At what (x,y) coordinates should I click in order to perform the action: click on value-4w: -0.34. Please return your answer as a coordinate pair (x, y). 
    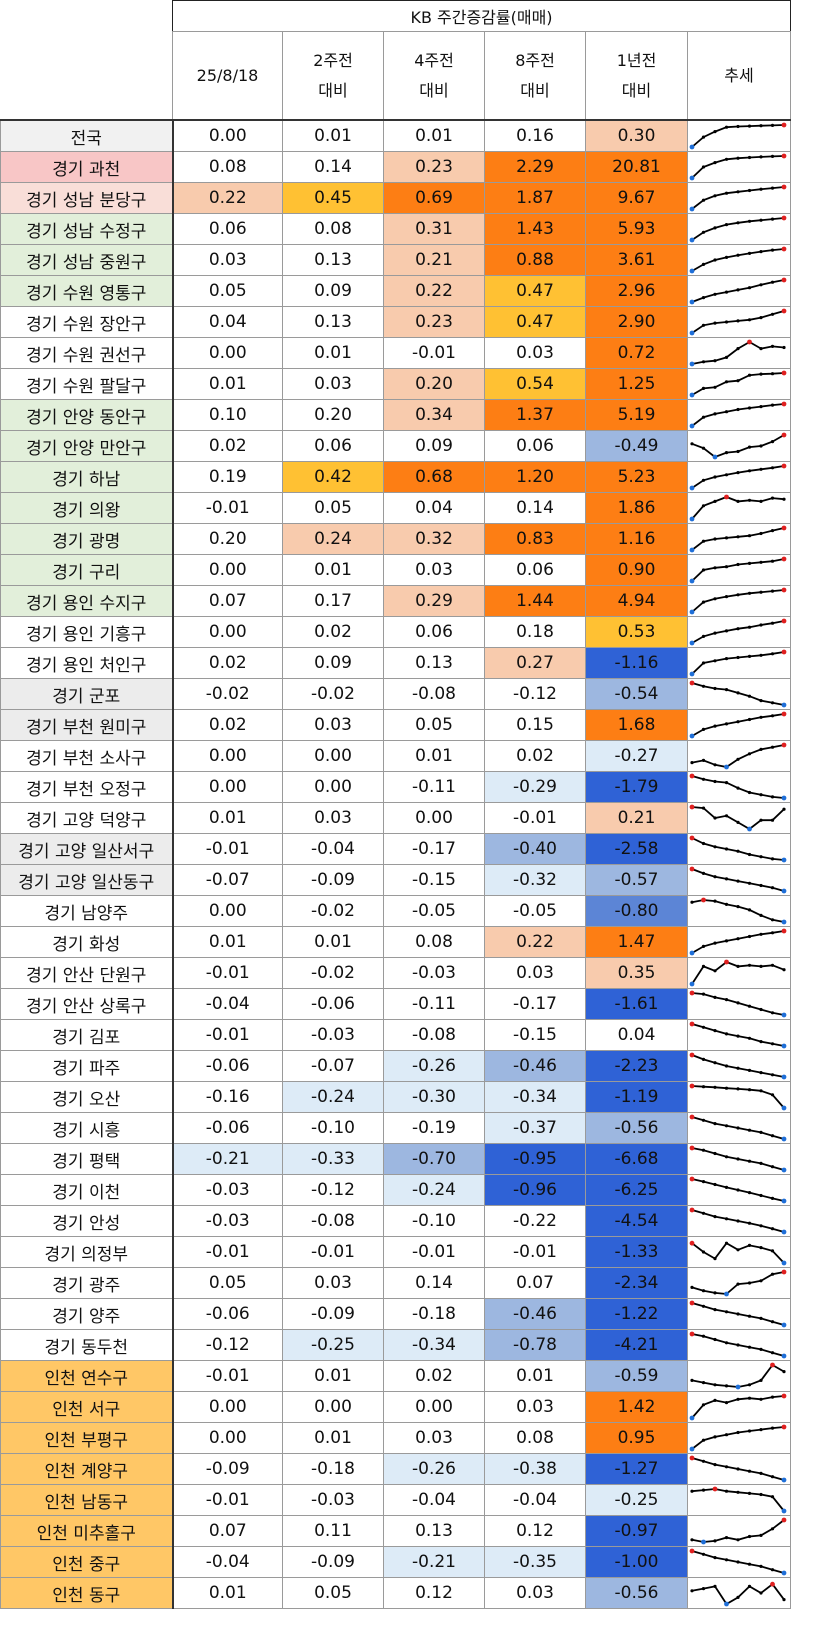
    Looking at the image, I should click on (434, 1345).